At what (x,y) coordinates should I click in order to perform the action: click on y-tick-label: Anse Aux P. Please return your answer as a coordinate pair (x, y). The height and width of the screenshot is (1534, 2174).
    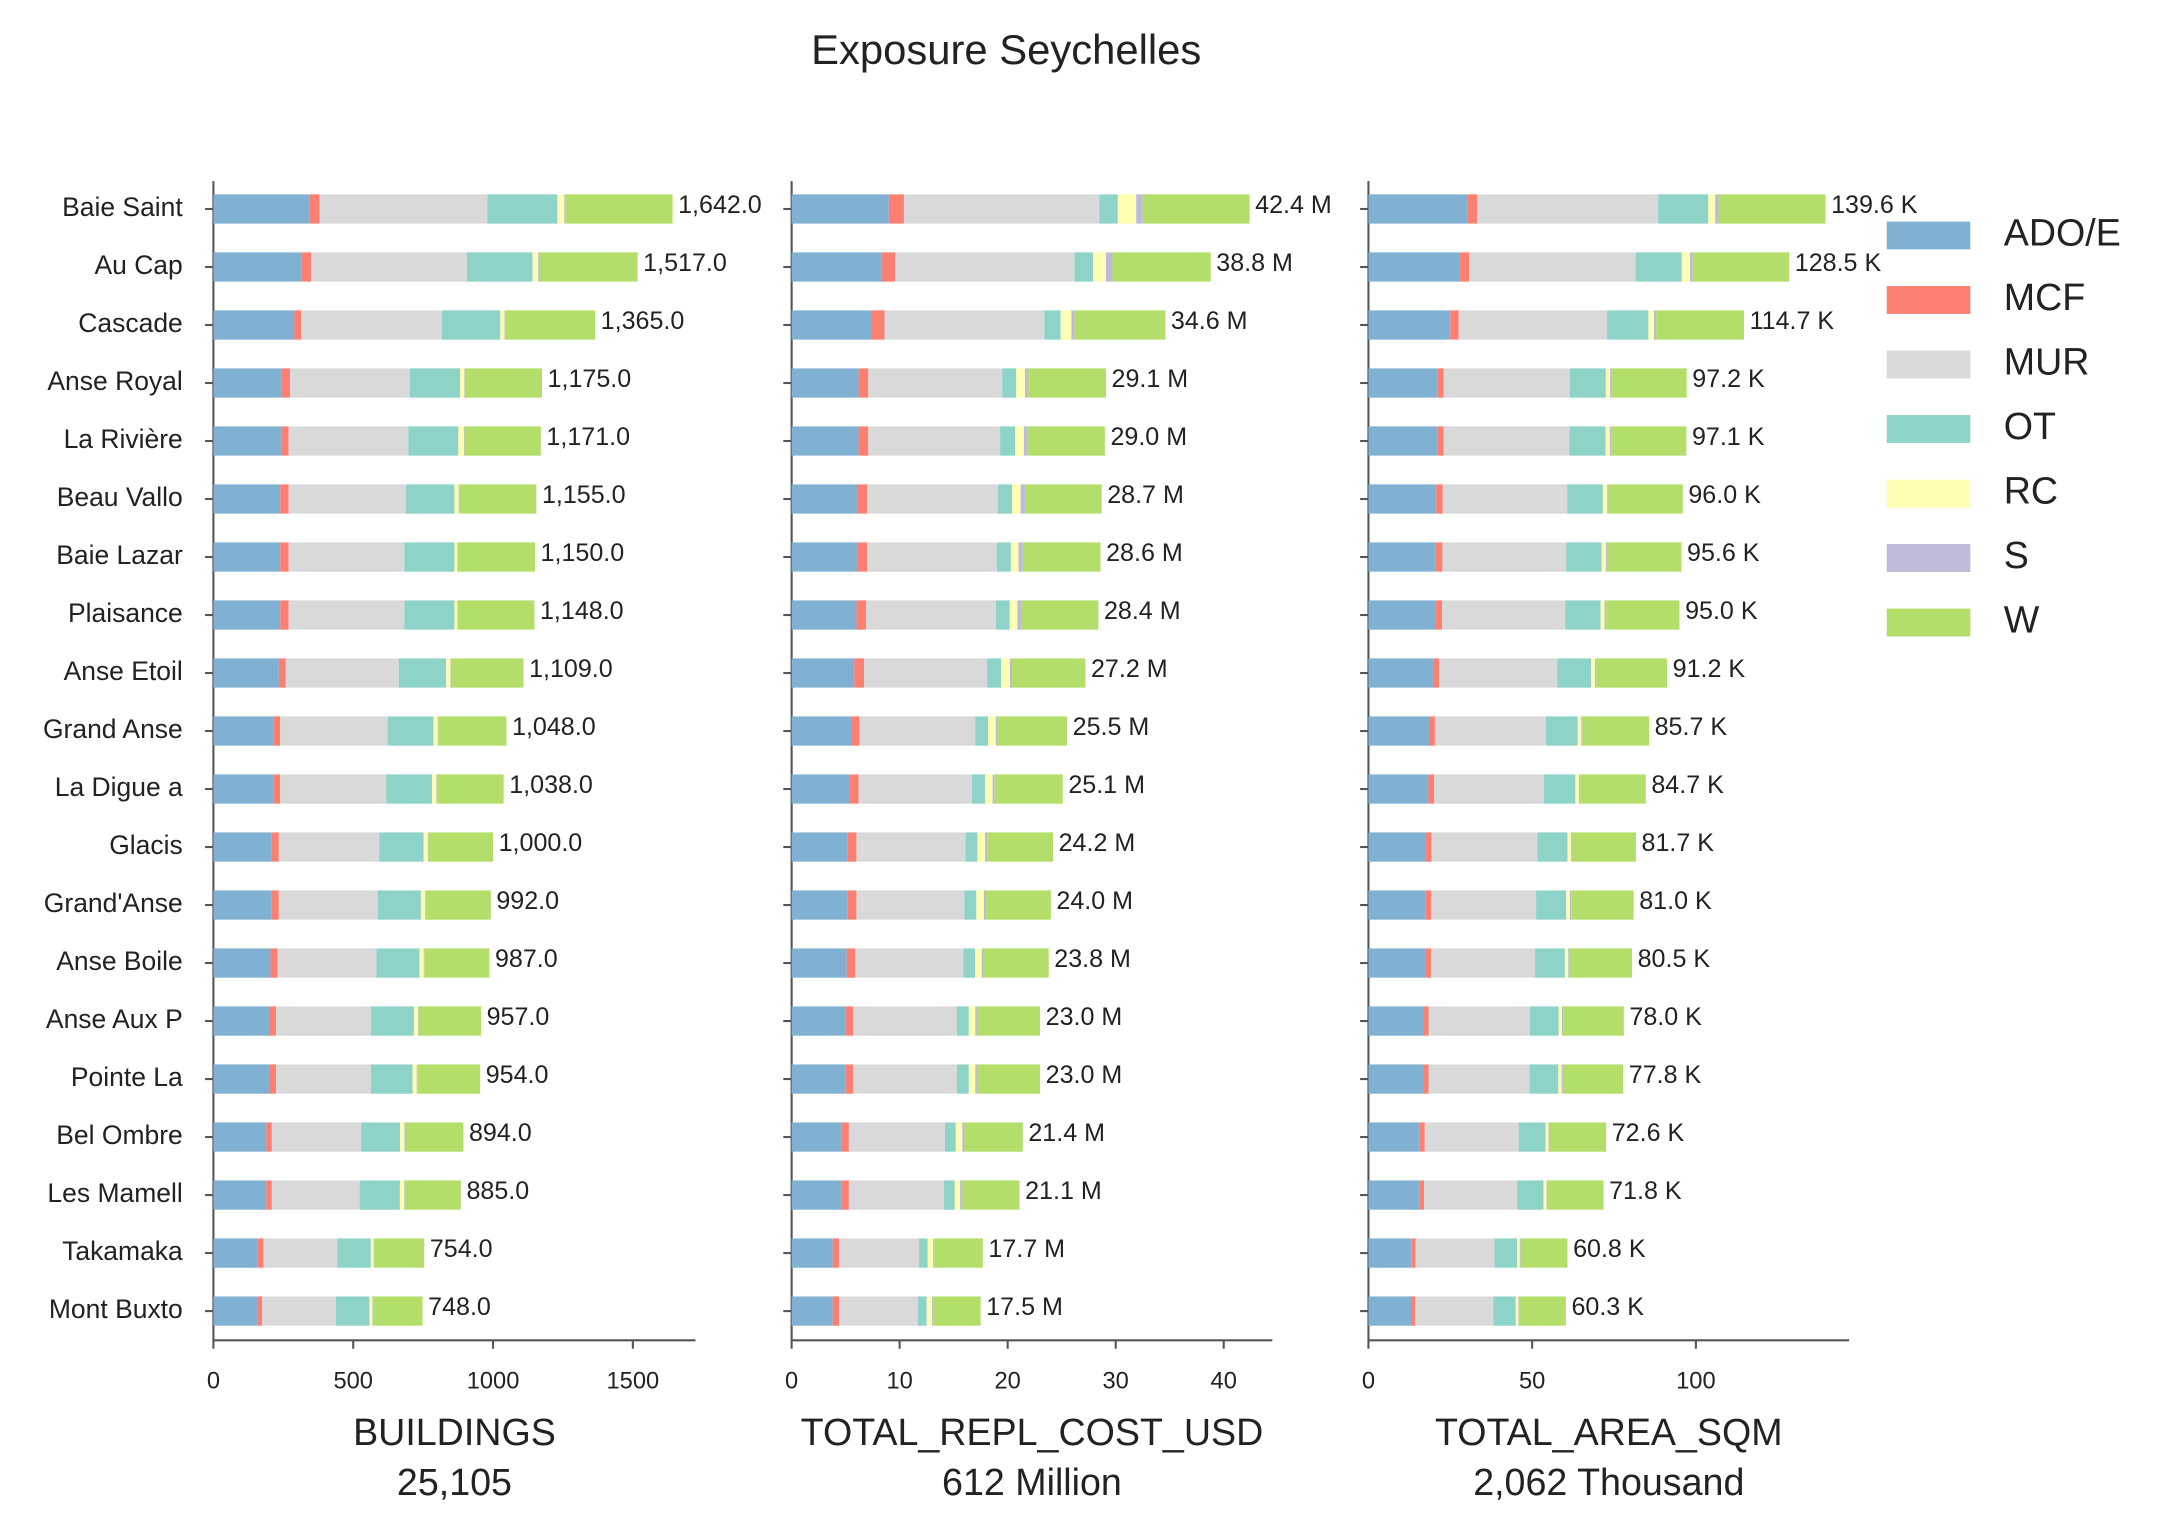
    Looking at the image, I should click on (114, 1019).